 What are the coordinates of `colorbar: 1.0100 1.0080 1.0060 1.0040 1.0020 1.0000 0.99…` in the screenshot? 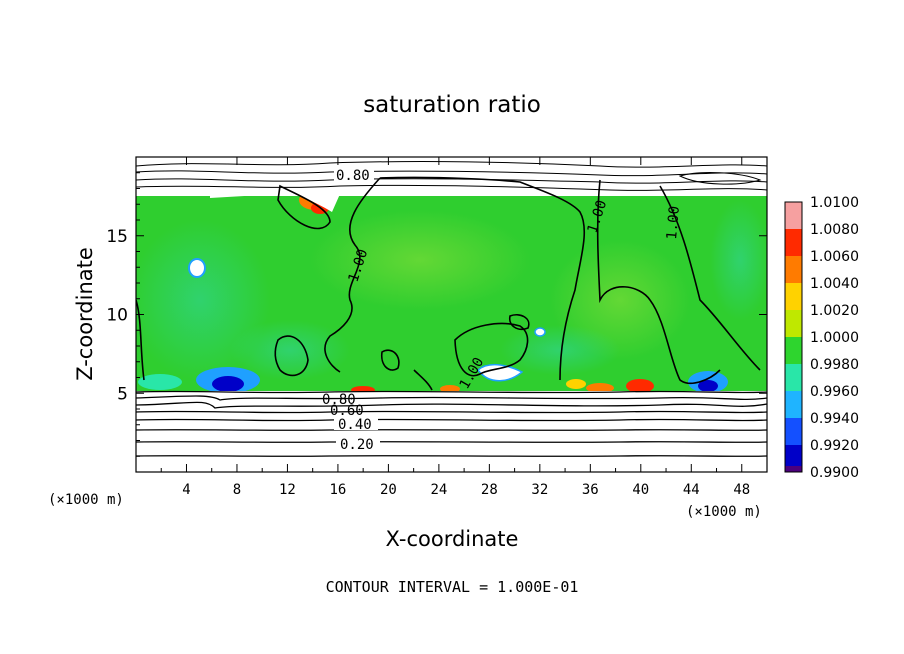 It's located at (821, 338).